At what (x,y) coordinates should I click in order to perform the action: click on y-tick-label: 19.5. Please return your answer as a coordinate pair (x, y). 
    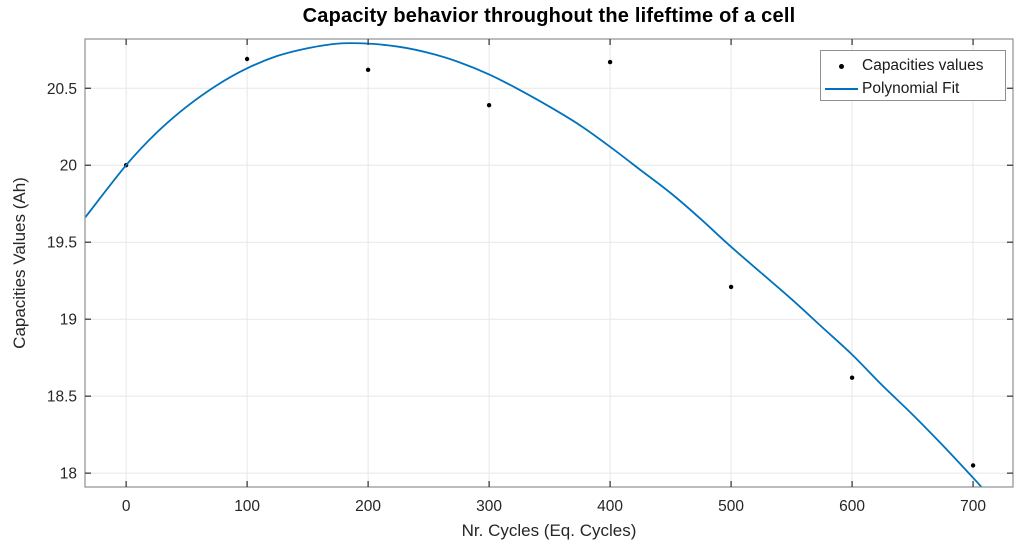
    Looking at the image, I should click on (62, 243).